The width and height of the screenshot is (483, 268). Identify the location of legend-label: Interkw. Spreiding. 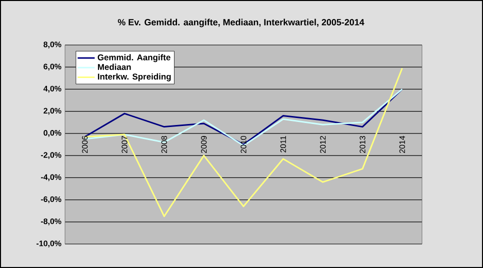
(134, 77).